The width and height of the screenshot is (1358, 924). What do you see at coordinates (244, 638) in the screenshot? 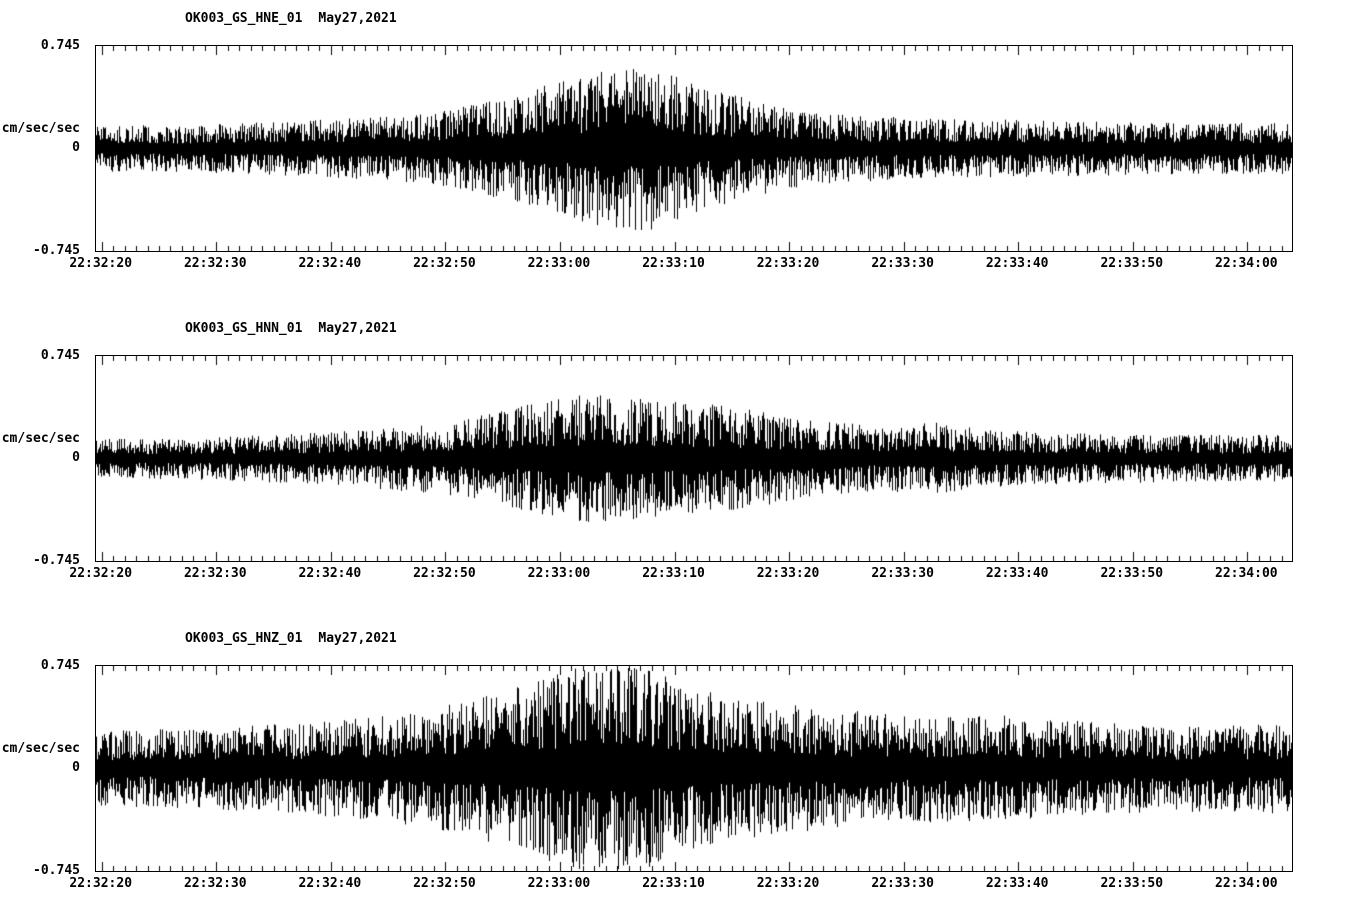
I see `station-channel-label: OK003_GS_HNZ_01` at bounding box center [244, 638].